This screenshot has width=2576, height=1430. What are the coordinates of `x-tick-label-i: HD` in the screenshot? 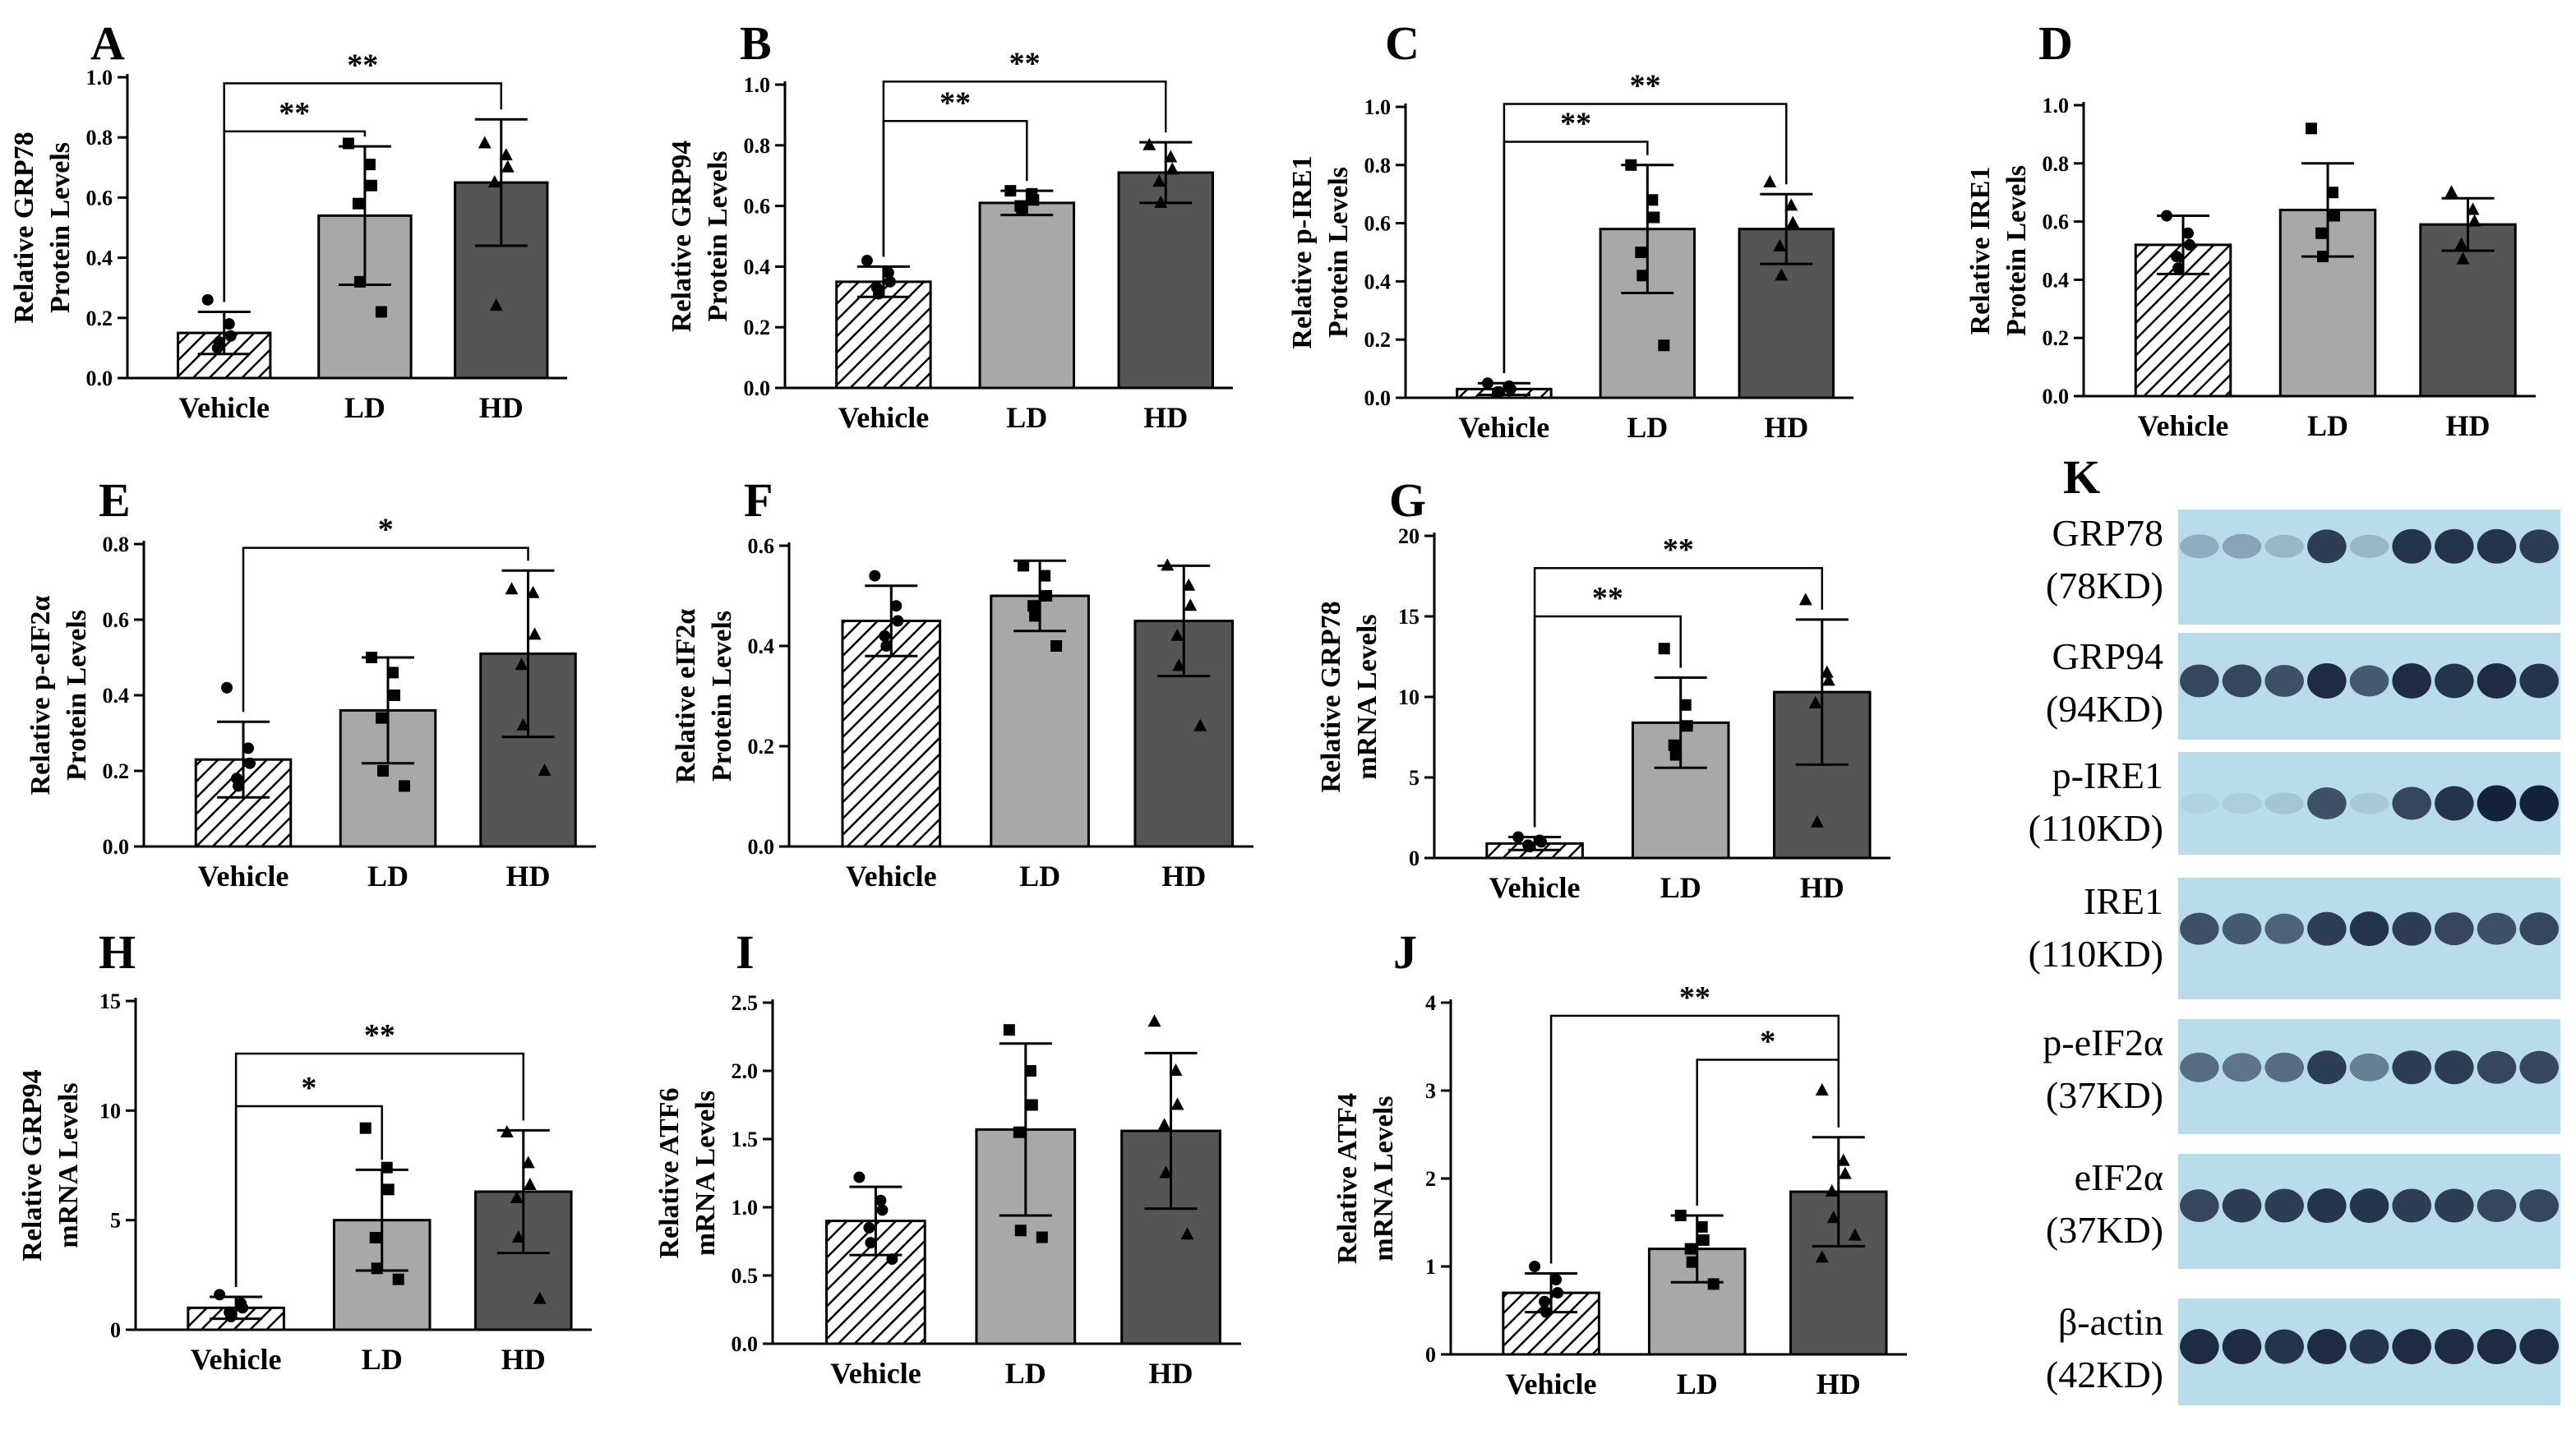 It's located at (1171, 1374).